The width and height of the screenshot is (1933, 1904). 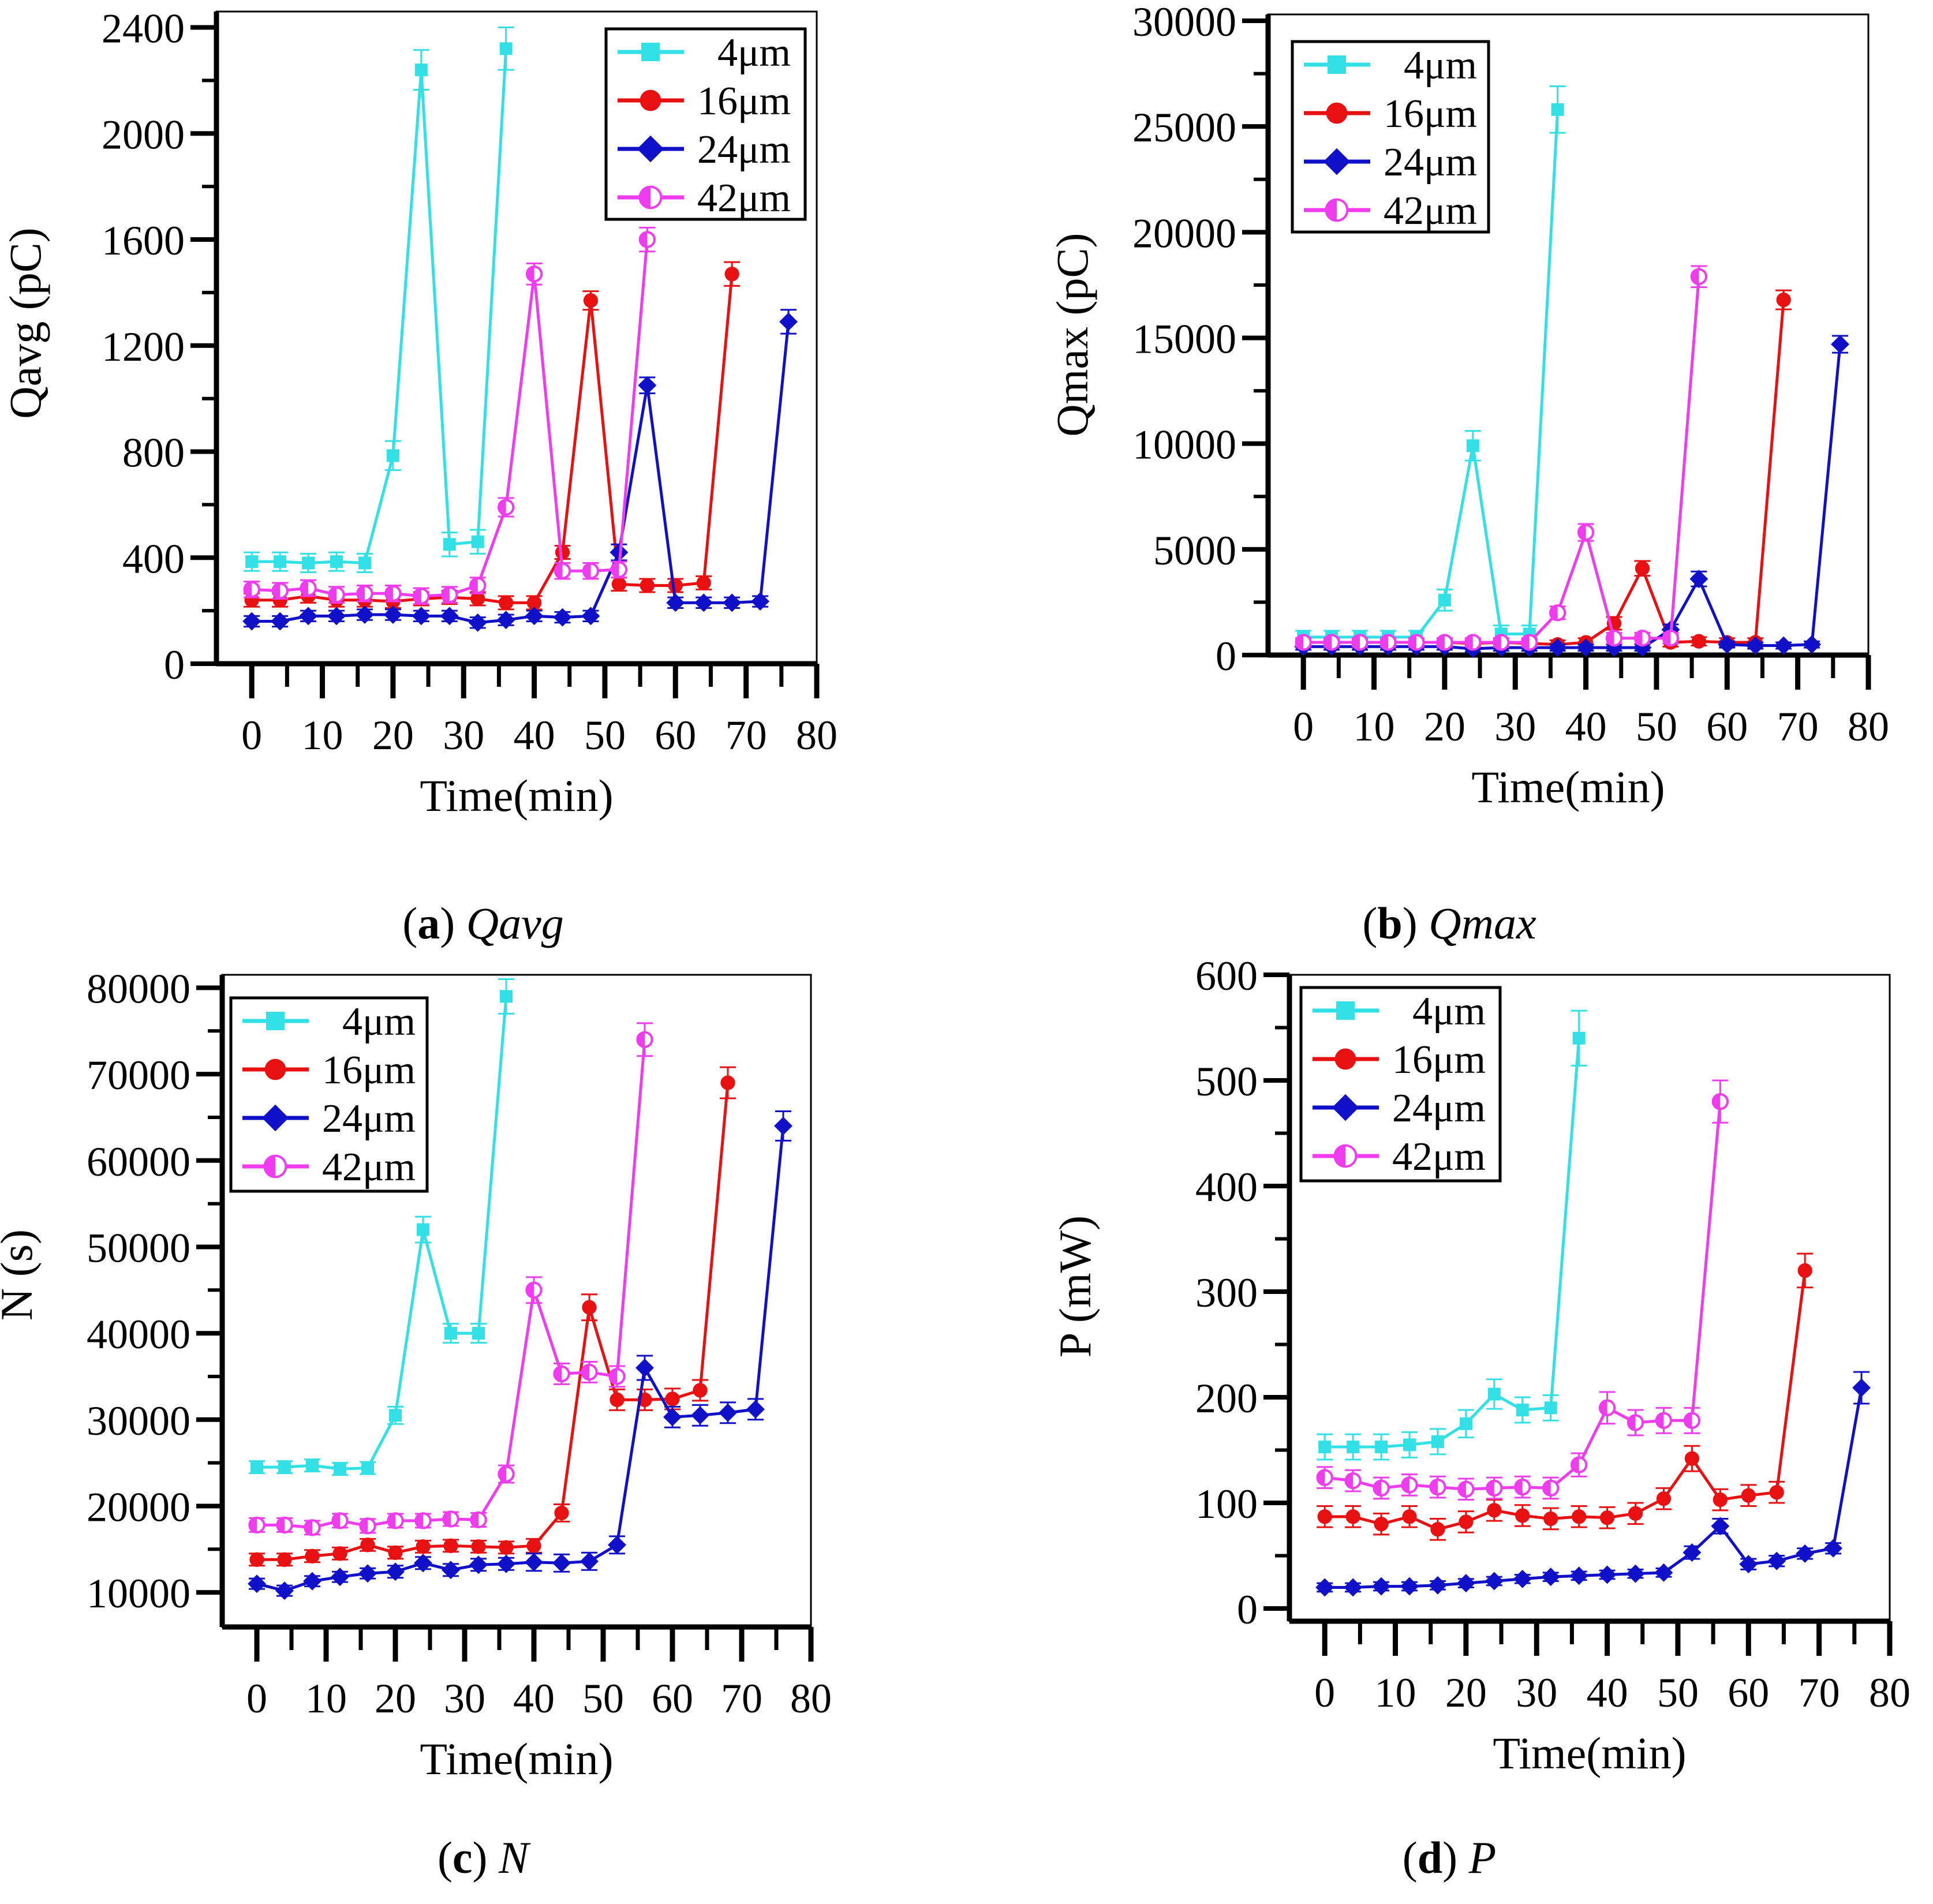 I want to click on series-4μm, so click(x=379, y=300).